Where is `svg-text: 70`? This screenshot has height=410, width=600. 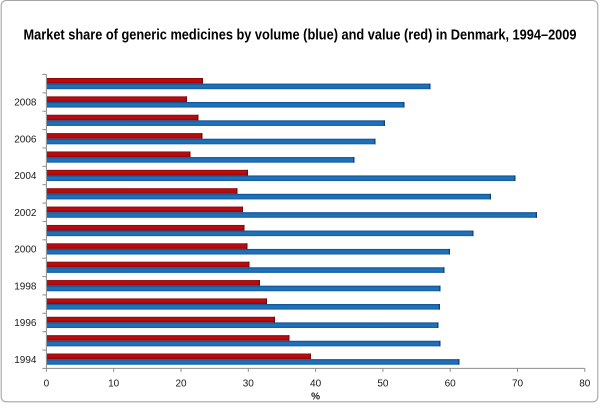 svg-text: 70 is located at coordinates (518, 384).